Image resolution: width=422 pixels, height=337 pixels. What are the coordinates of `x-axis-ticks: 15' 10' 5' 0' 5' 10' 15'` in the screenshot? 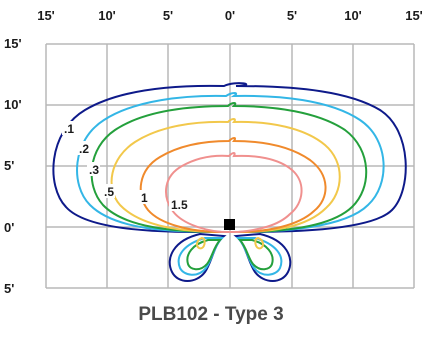 It's located at (229, 15).